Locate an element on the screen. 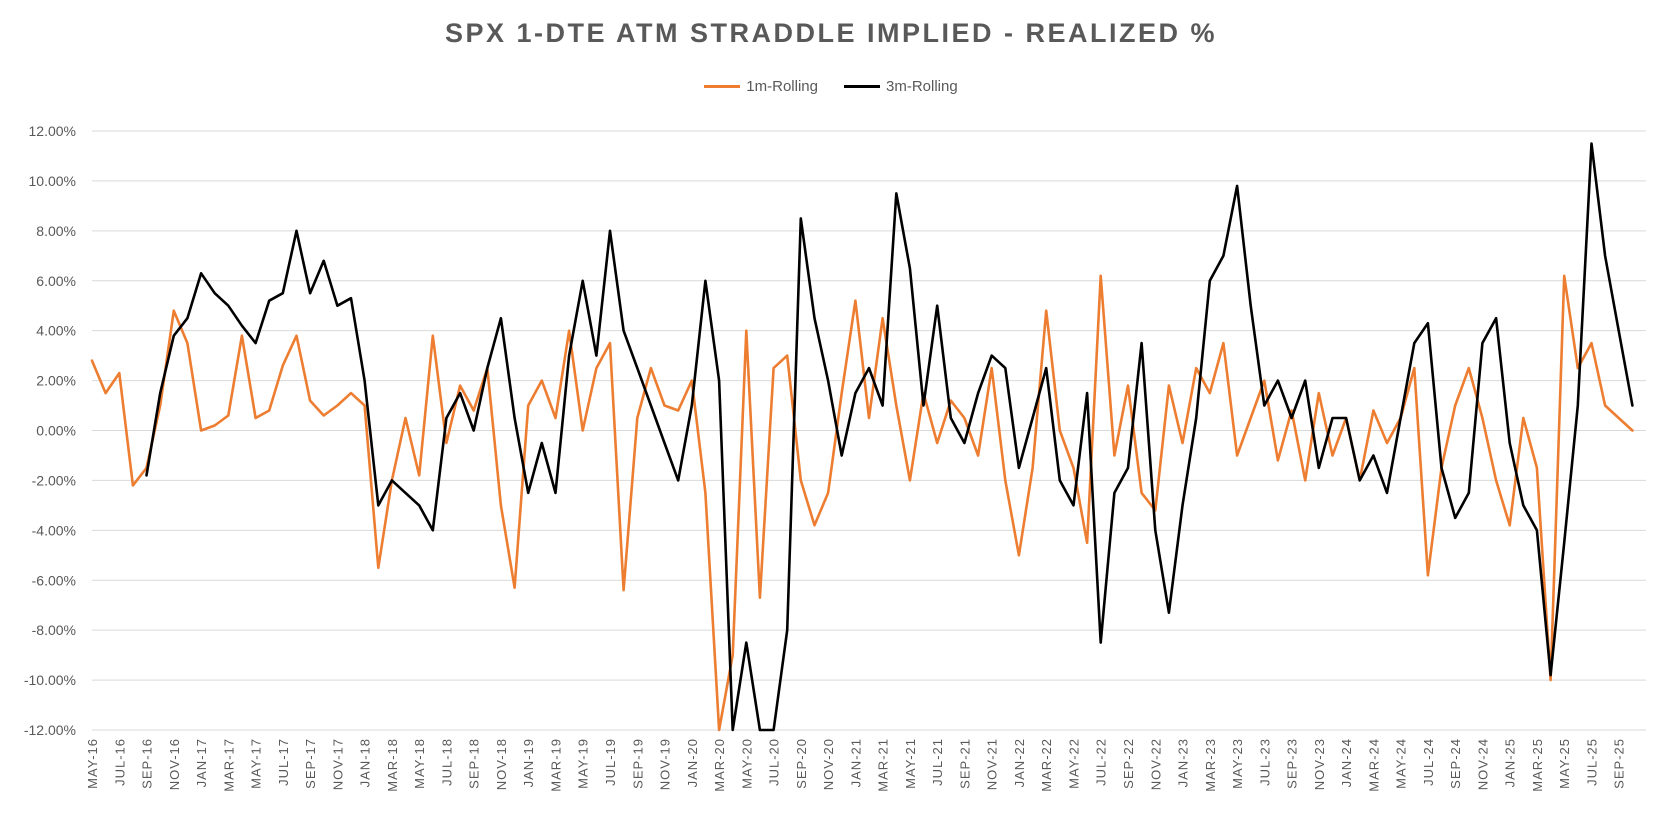 This screenshot has width=1662, height=822. x-tick-label: JUL-25 is located at coordinates (1591, 762).